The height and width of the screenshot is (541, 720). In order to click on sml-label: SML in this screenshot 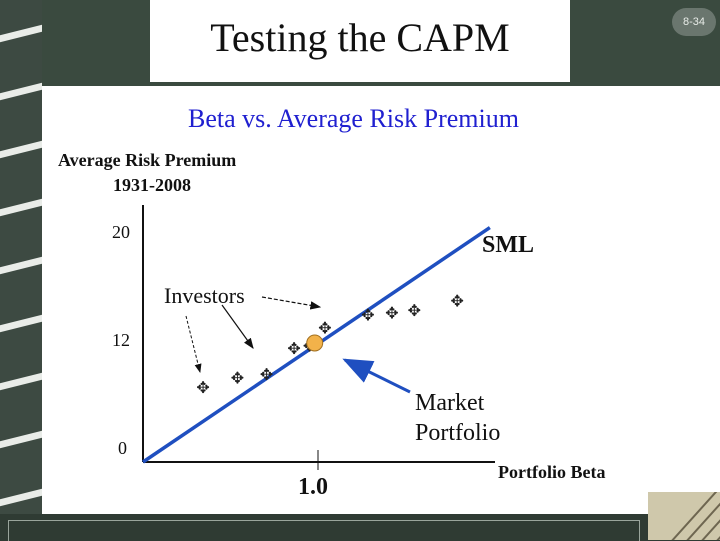, I will do `click(508, 245)`.